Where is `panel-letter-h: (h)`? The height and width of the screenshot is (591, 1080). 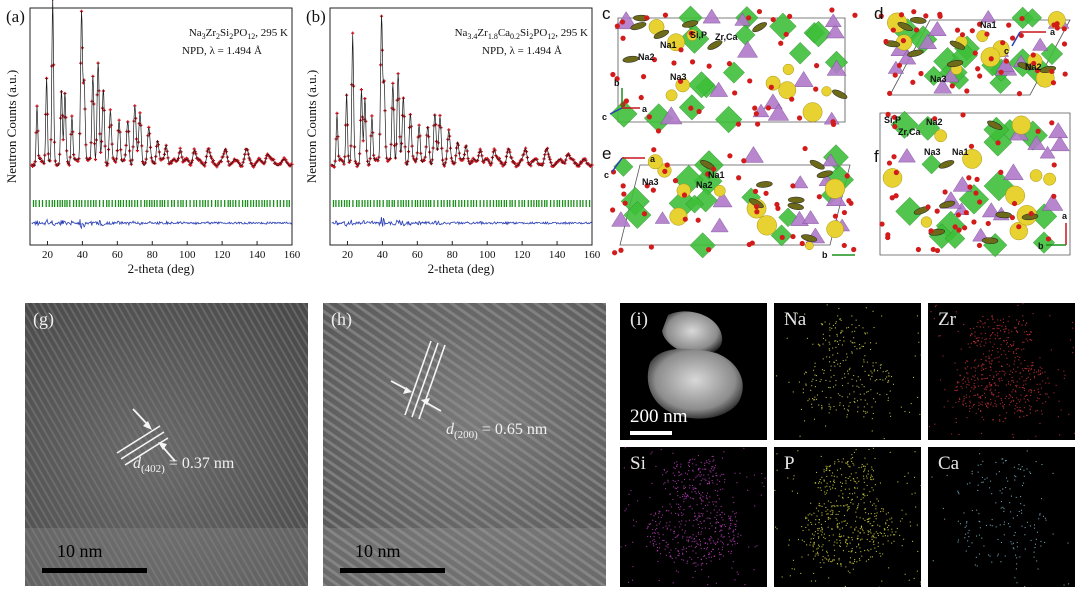 panel-letter-h: (h) is located at coordinates (341, 319).